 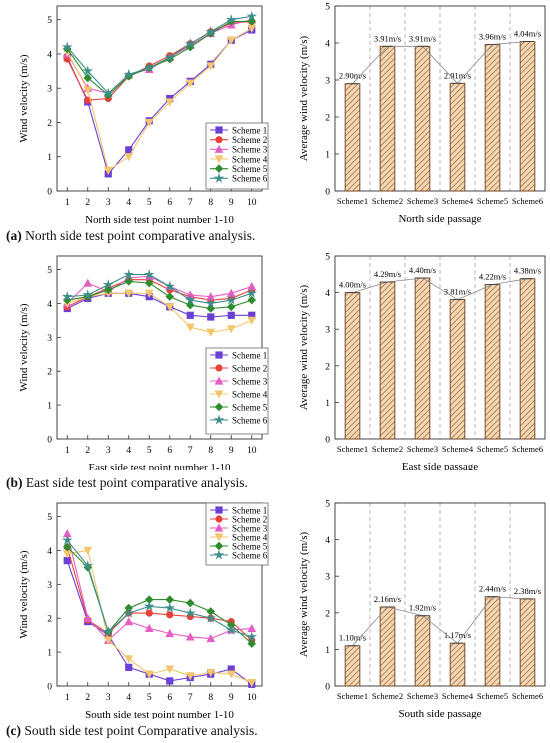 What do you see at coordinates (49, 55) in the screenshot?
I see `a-line-ytick-label: 4` at bounding box center [49, 55].